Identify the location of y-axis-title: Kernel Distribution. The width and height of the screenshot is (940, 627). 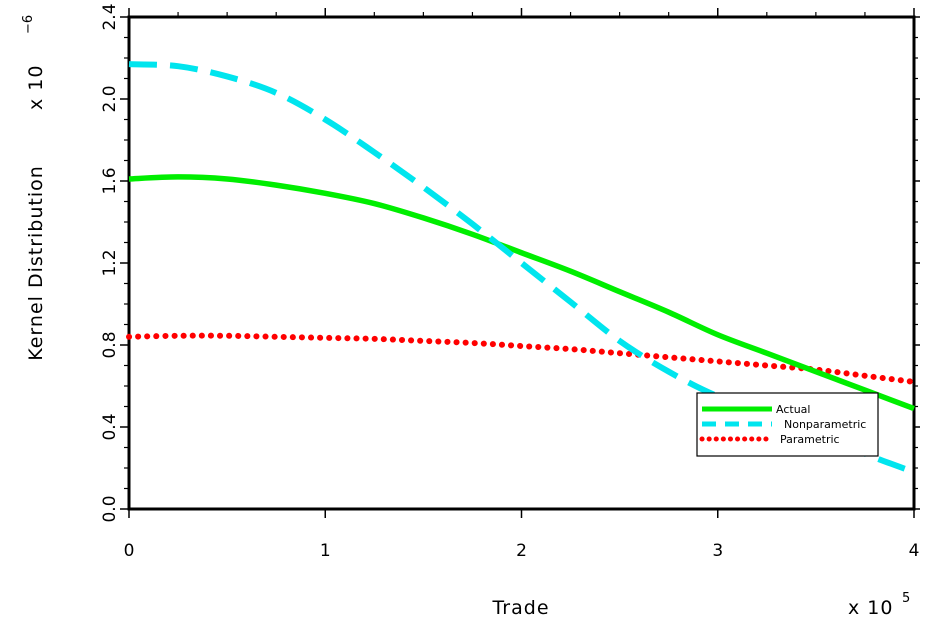
(36, 263).